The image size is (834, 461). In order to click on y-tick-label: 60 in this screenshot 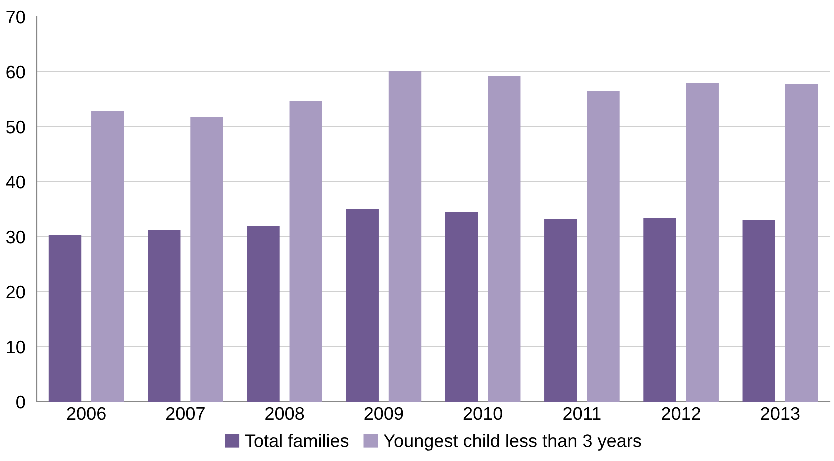, I will do `click(16, 72)`.